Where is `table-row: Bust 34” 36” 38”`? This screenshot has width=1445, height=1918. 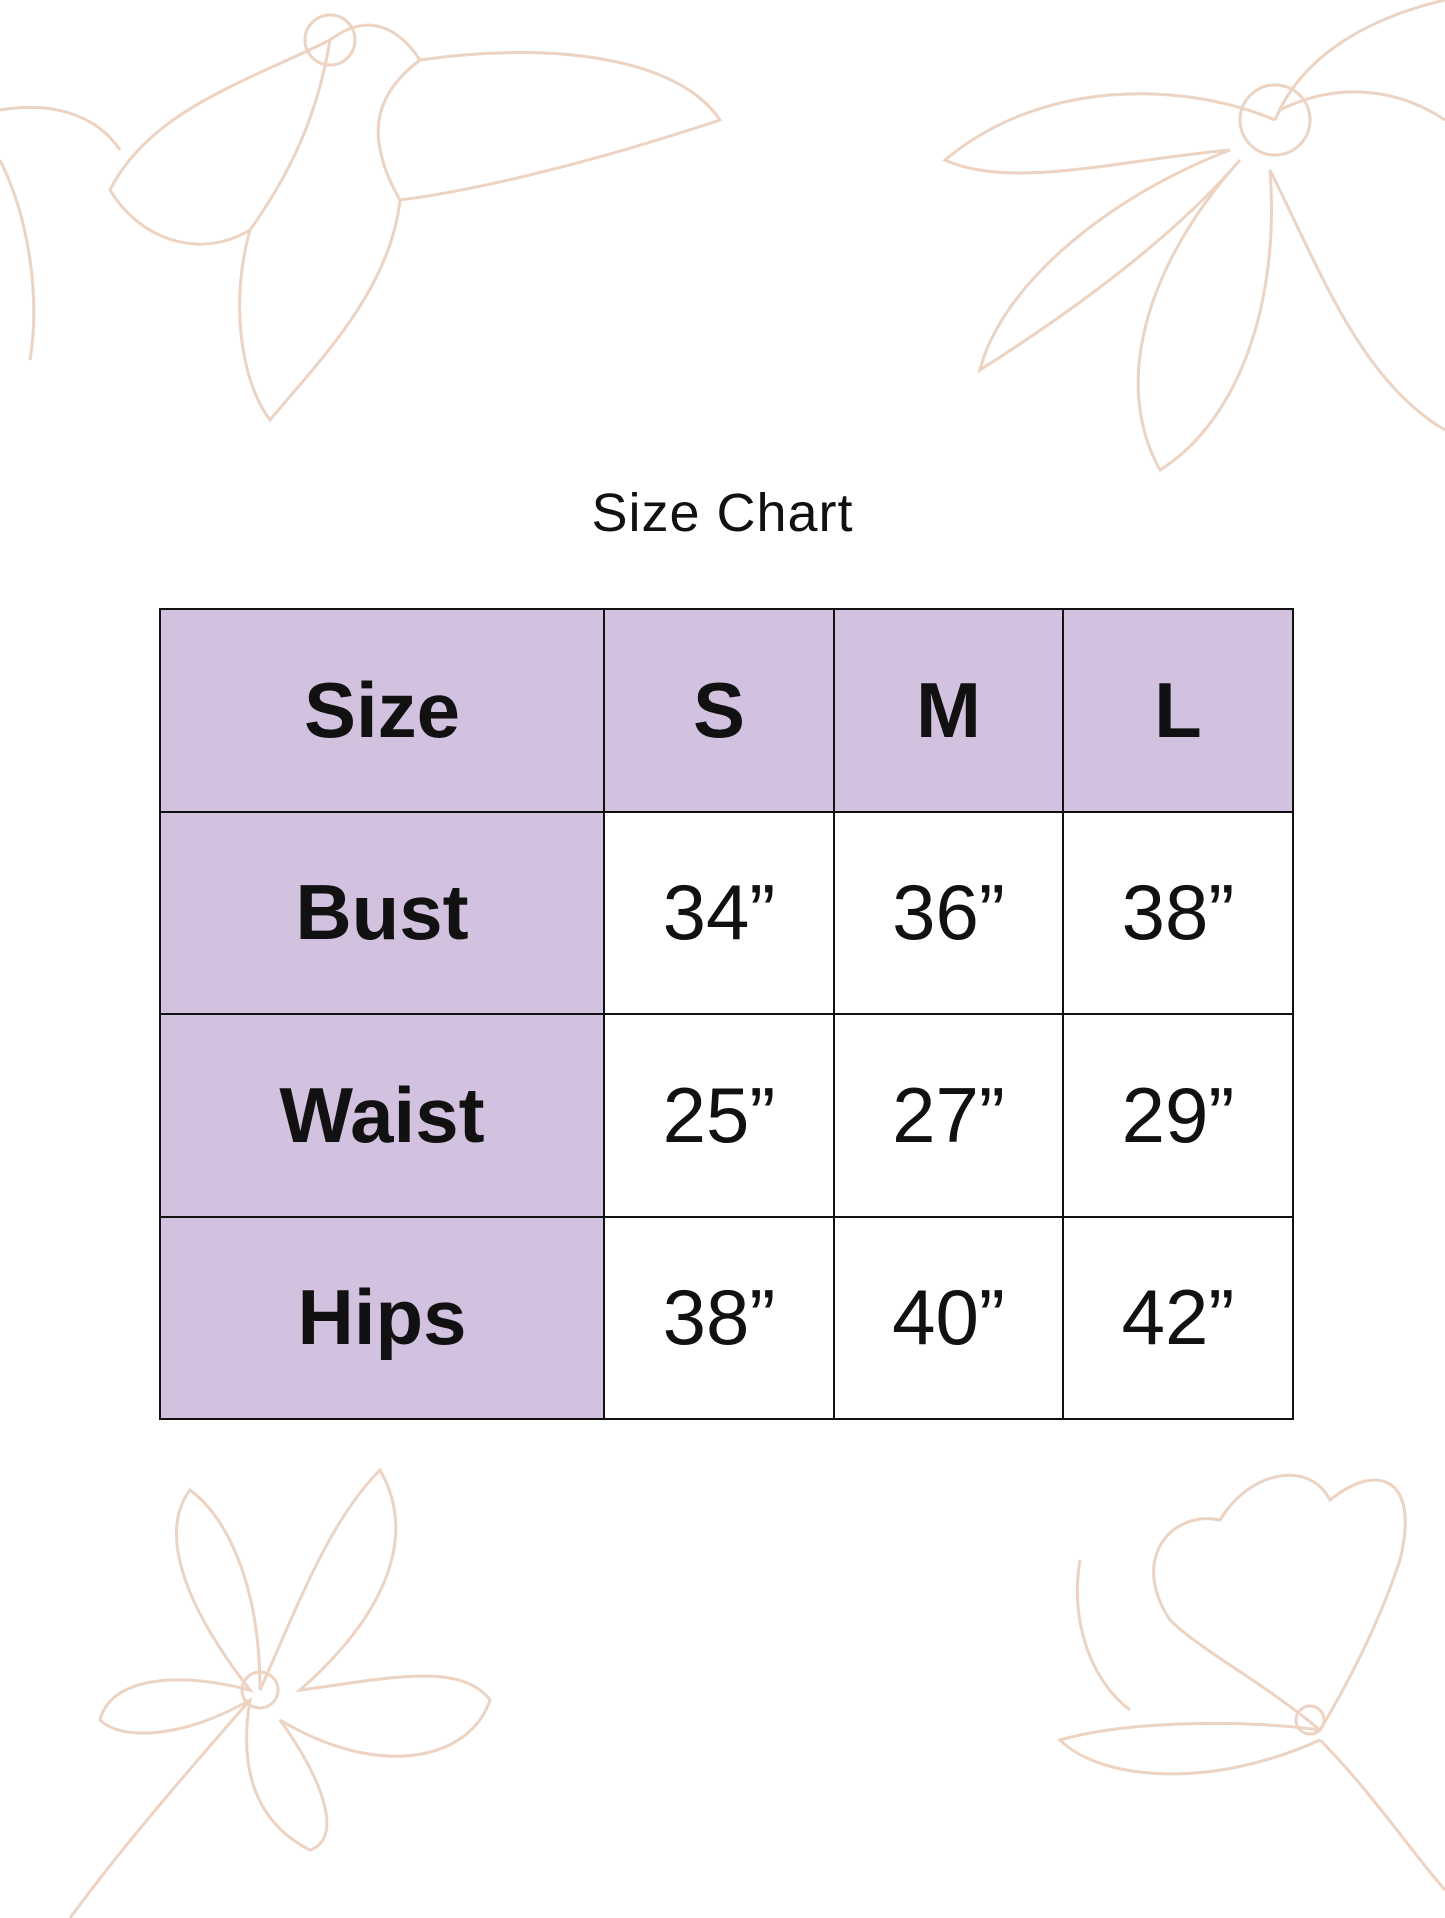
table-row: Bust 34” 36” 38” is located at coordinates (726, 912).